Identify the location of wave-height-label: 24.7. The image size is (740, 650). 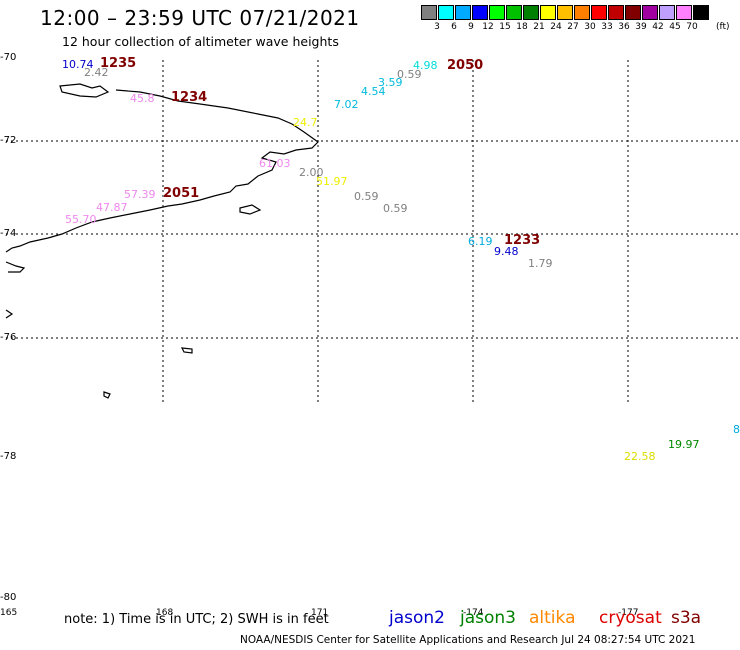
(305, 122).